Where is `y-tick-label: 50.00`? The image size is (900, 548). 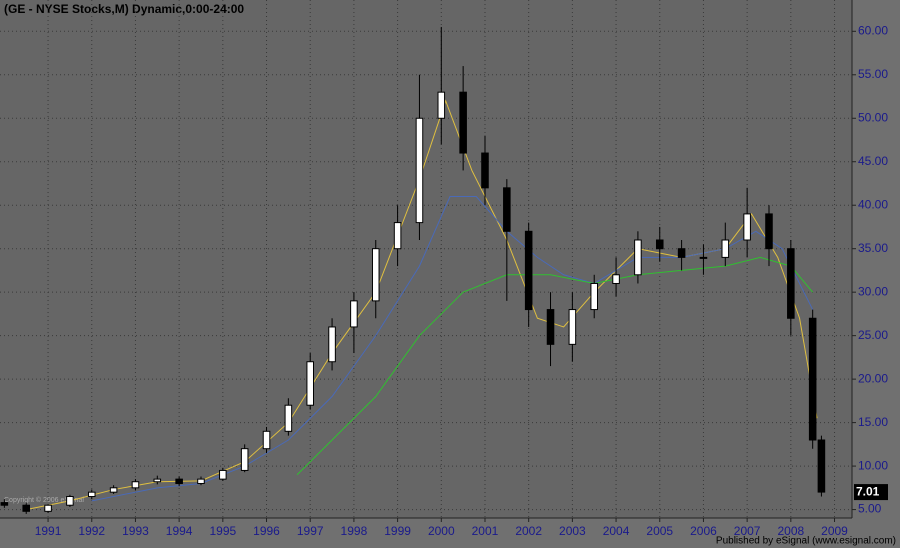 y-tick-label: 50.00 is located at coordinates (873, 117).